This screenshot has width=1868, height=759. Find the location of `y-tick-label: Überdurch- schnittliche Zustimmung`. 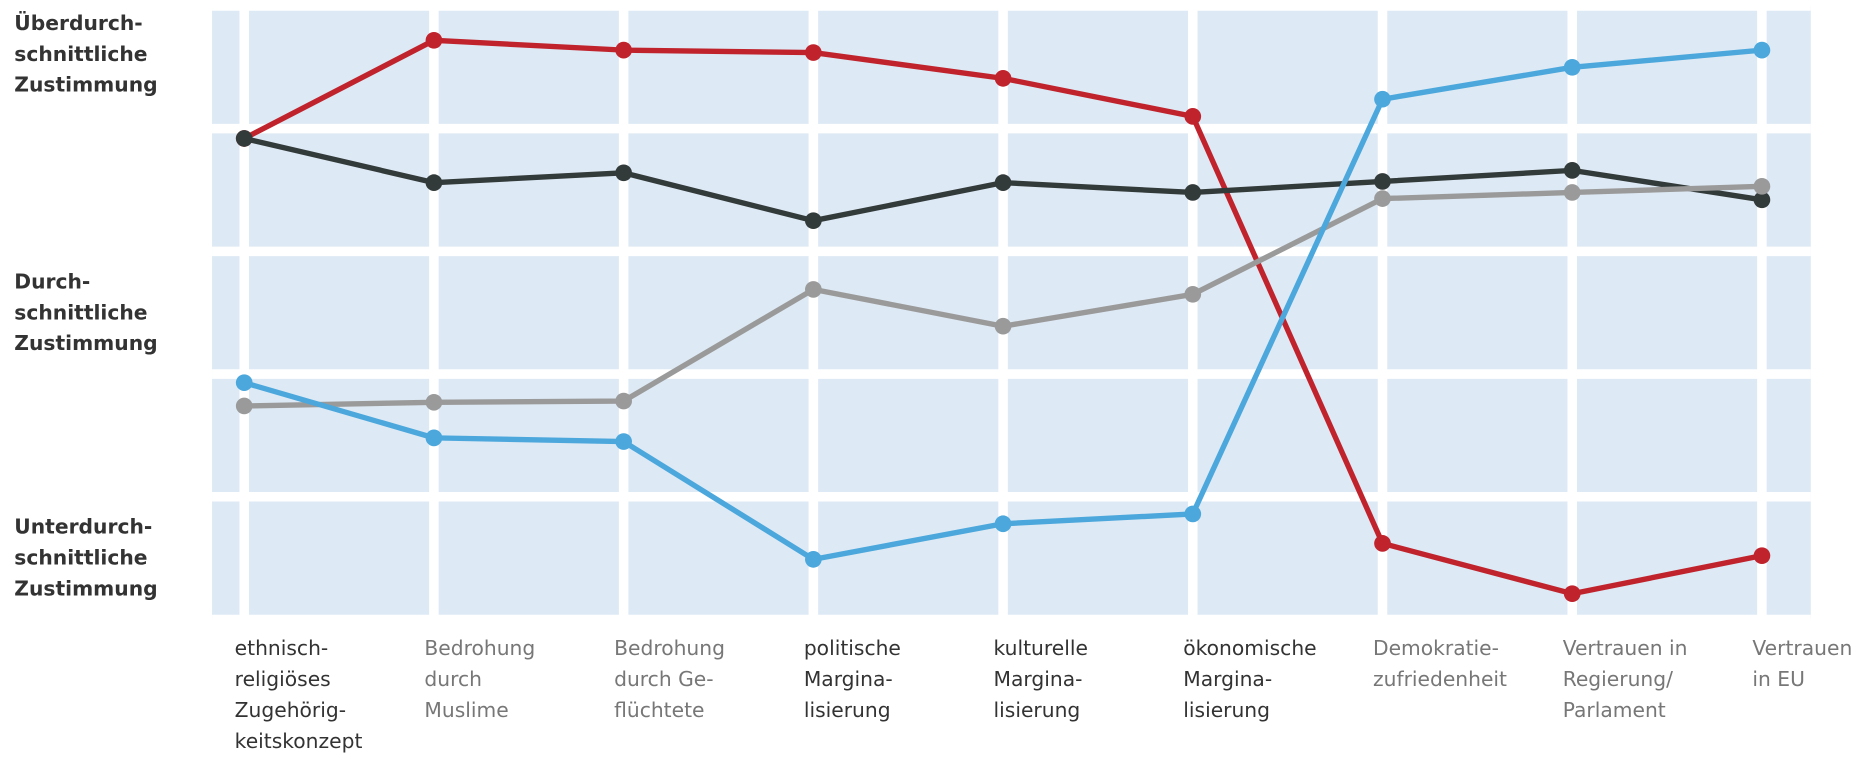

y-tick-label: Überdurch- schnittliche Zustimmung is located at coordinates (86, 55).